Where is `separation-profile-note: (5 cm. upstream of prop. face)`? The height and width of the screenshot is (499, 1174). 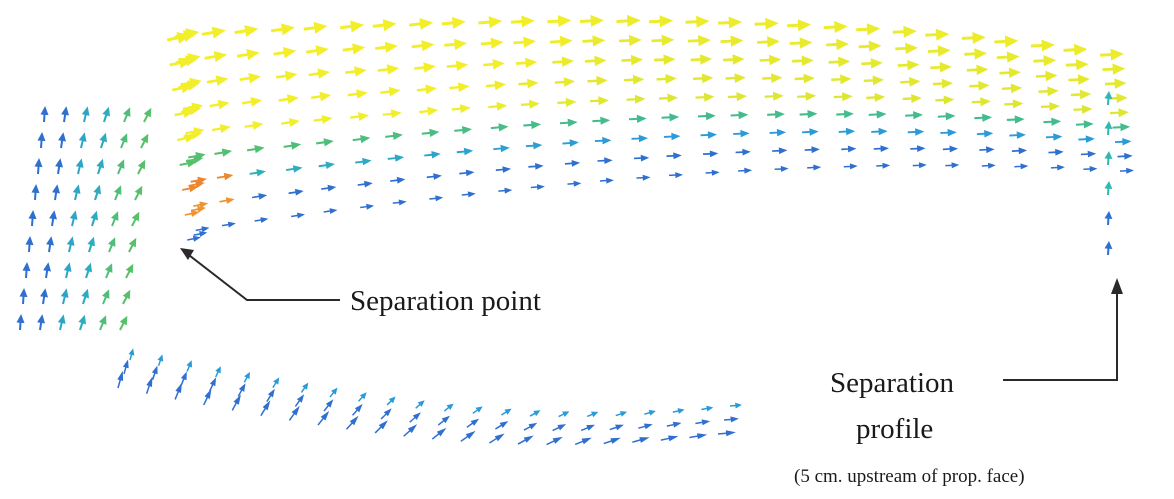 separation-profile-note: (5 cm. upstream of prop. face) is located at coordinates (909, 476).